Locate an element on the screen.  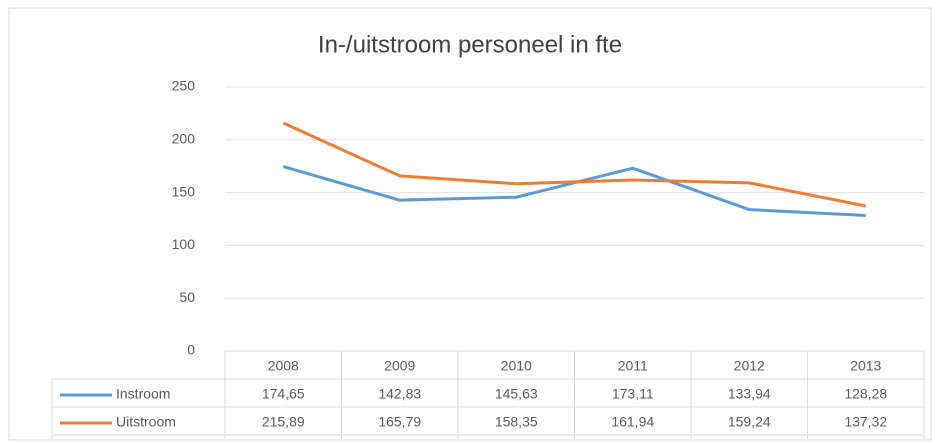
y-tick-label: 50 is located at coordinates (187, 297).